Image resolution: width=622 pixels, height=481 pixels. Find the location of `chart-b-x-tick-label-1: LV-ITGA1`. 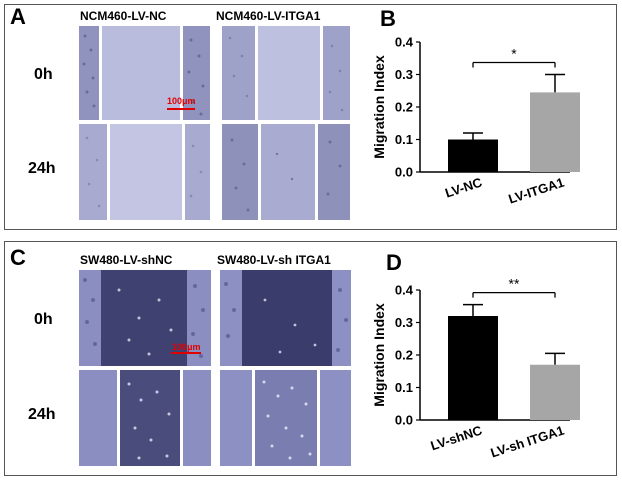

chart-b-x-tick-label-1: LV-ITGA1 is located at coordinates (536, 191).